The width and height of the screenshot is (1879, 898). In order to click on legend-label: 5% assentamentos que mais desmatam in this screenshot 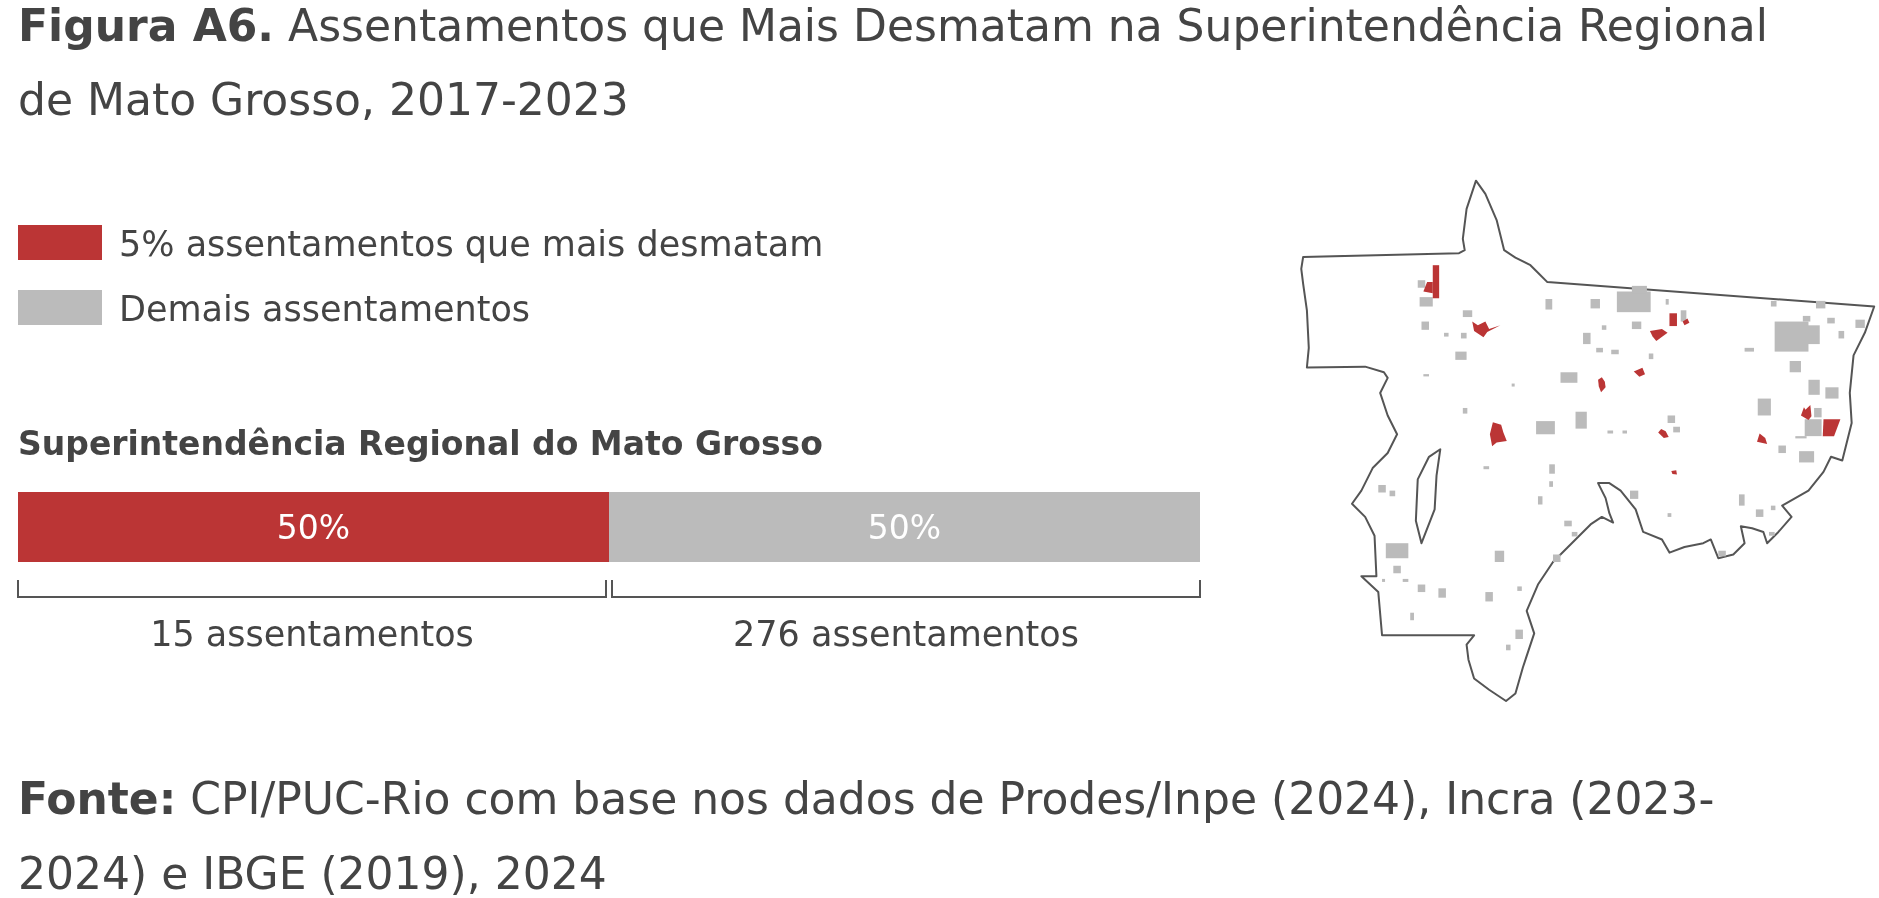, I will do `click(471, 244)`.